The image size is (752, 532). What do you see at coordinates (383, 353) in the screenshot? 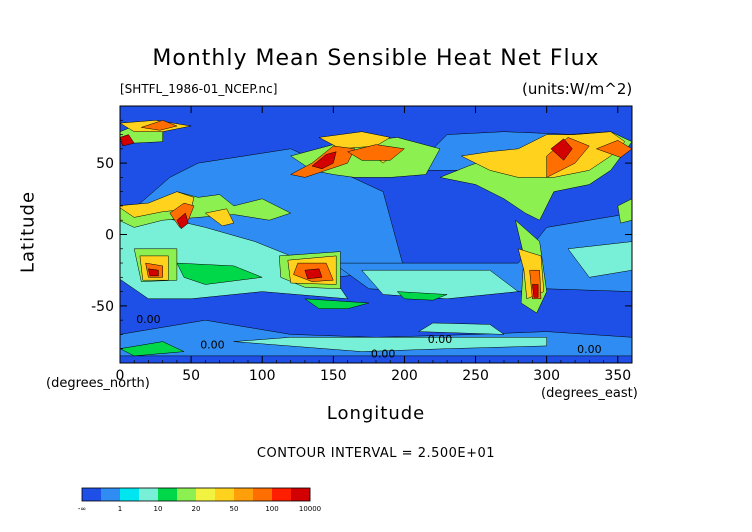
I see `contour-label-2: 0.00` at bounding box center [383, 353].